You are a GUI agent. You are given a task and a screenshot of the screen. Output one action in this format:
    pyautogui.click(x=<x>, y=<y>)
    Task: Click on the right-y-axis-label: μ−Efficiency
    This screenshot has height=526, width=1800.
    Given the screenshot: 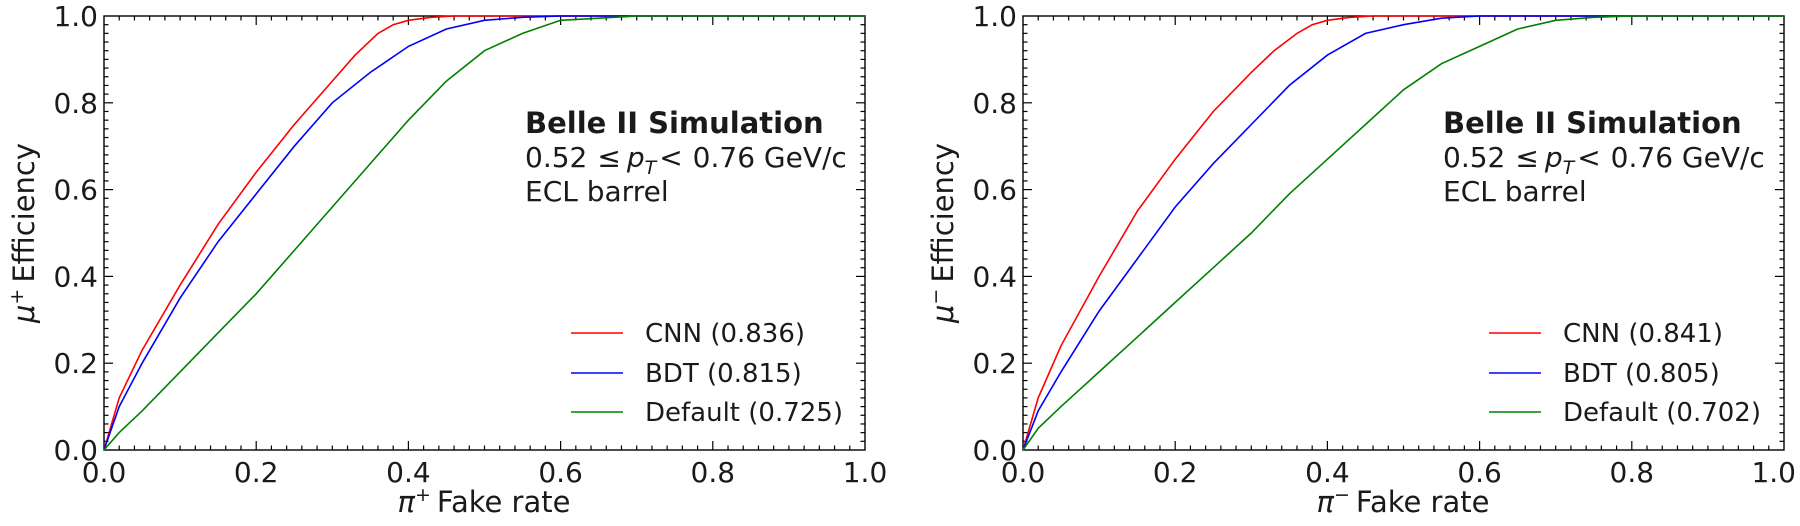 What is the action you would take?
    pyautogui.click(x=942, y=233)
    